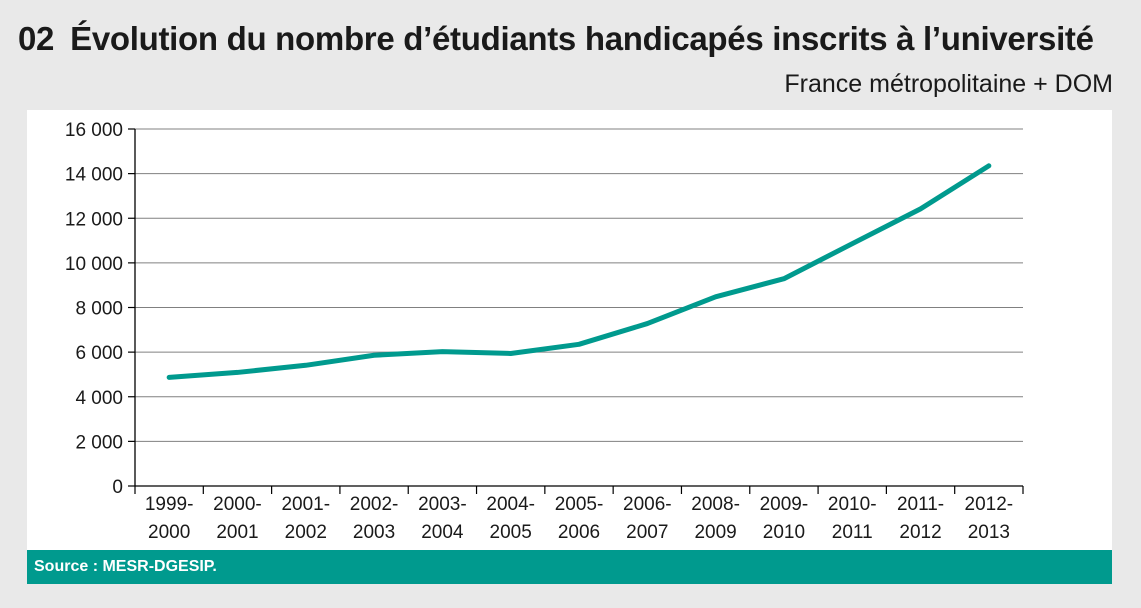 The height and width of the screenshot is (608, 1141). Describe the element at coordinates (305, 504) in the screenshot. I see `x-tick-label: 2001-` at that location.